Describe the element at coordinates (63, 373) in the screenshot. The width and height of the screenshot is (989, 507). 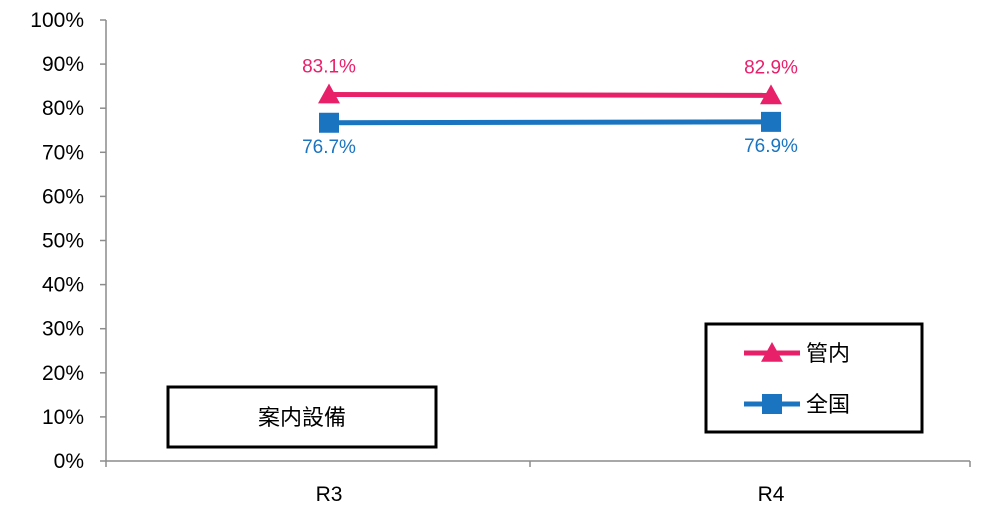
I see `y-tick-label: 20%` at that location.